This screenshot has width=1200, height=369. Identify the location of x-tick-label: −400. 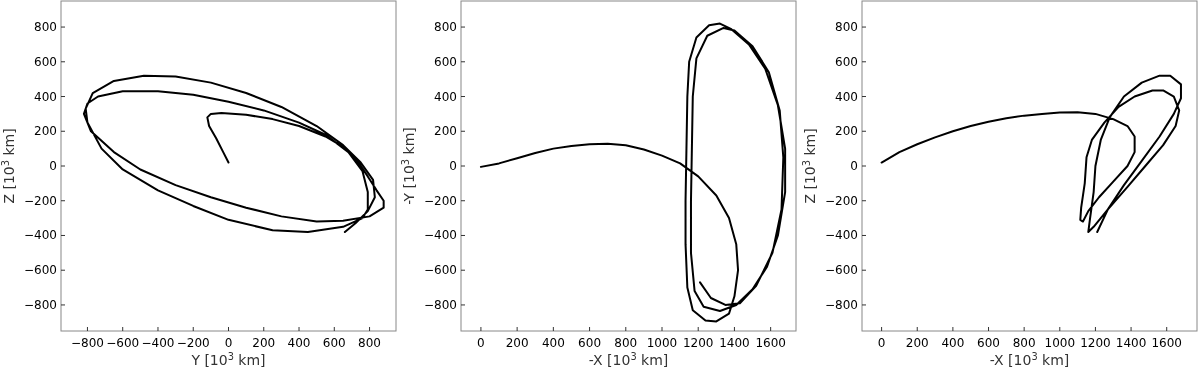
(158, 343).